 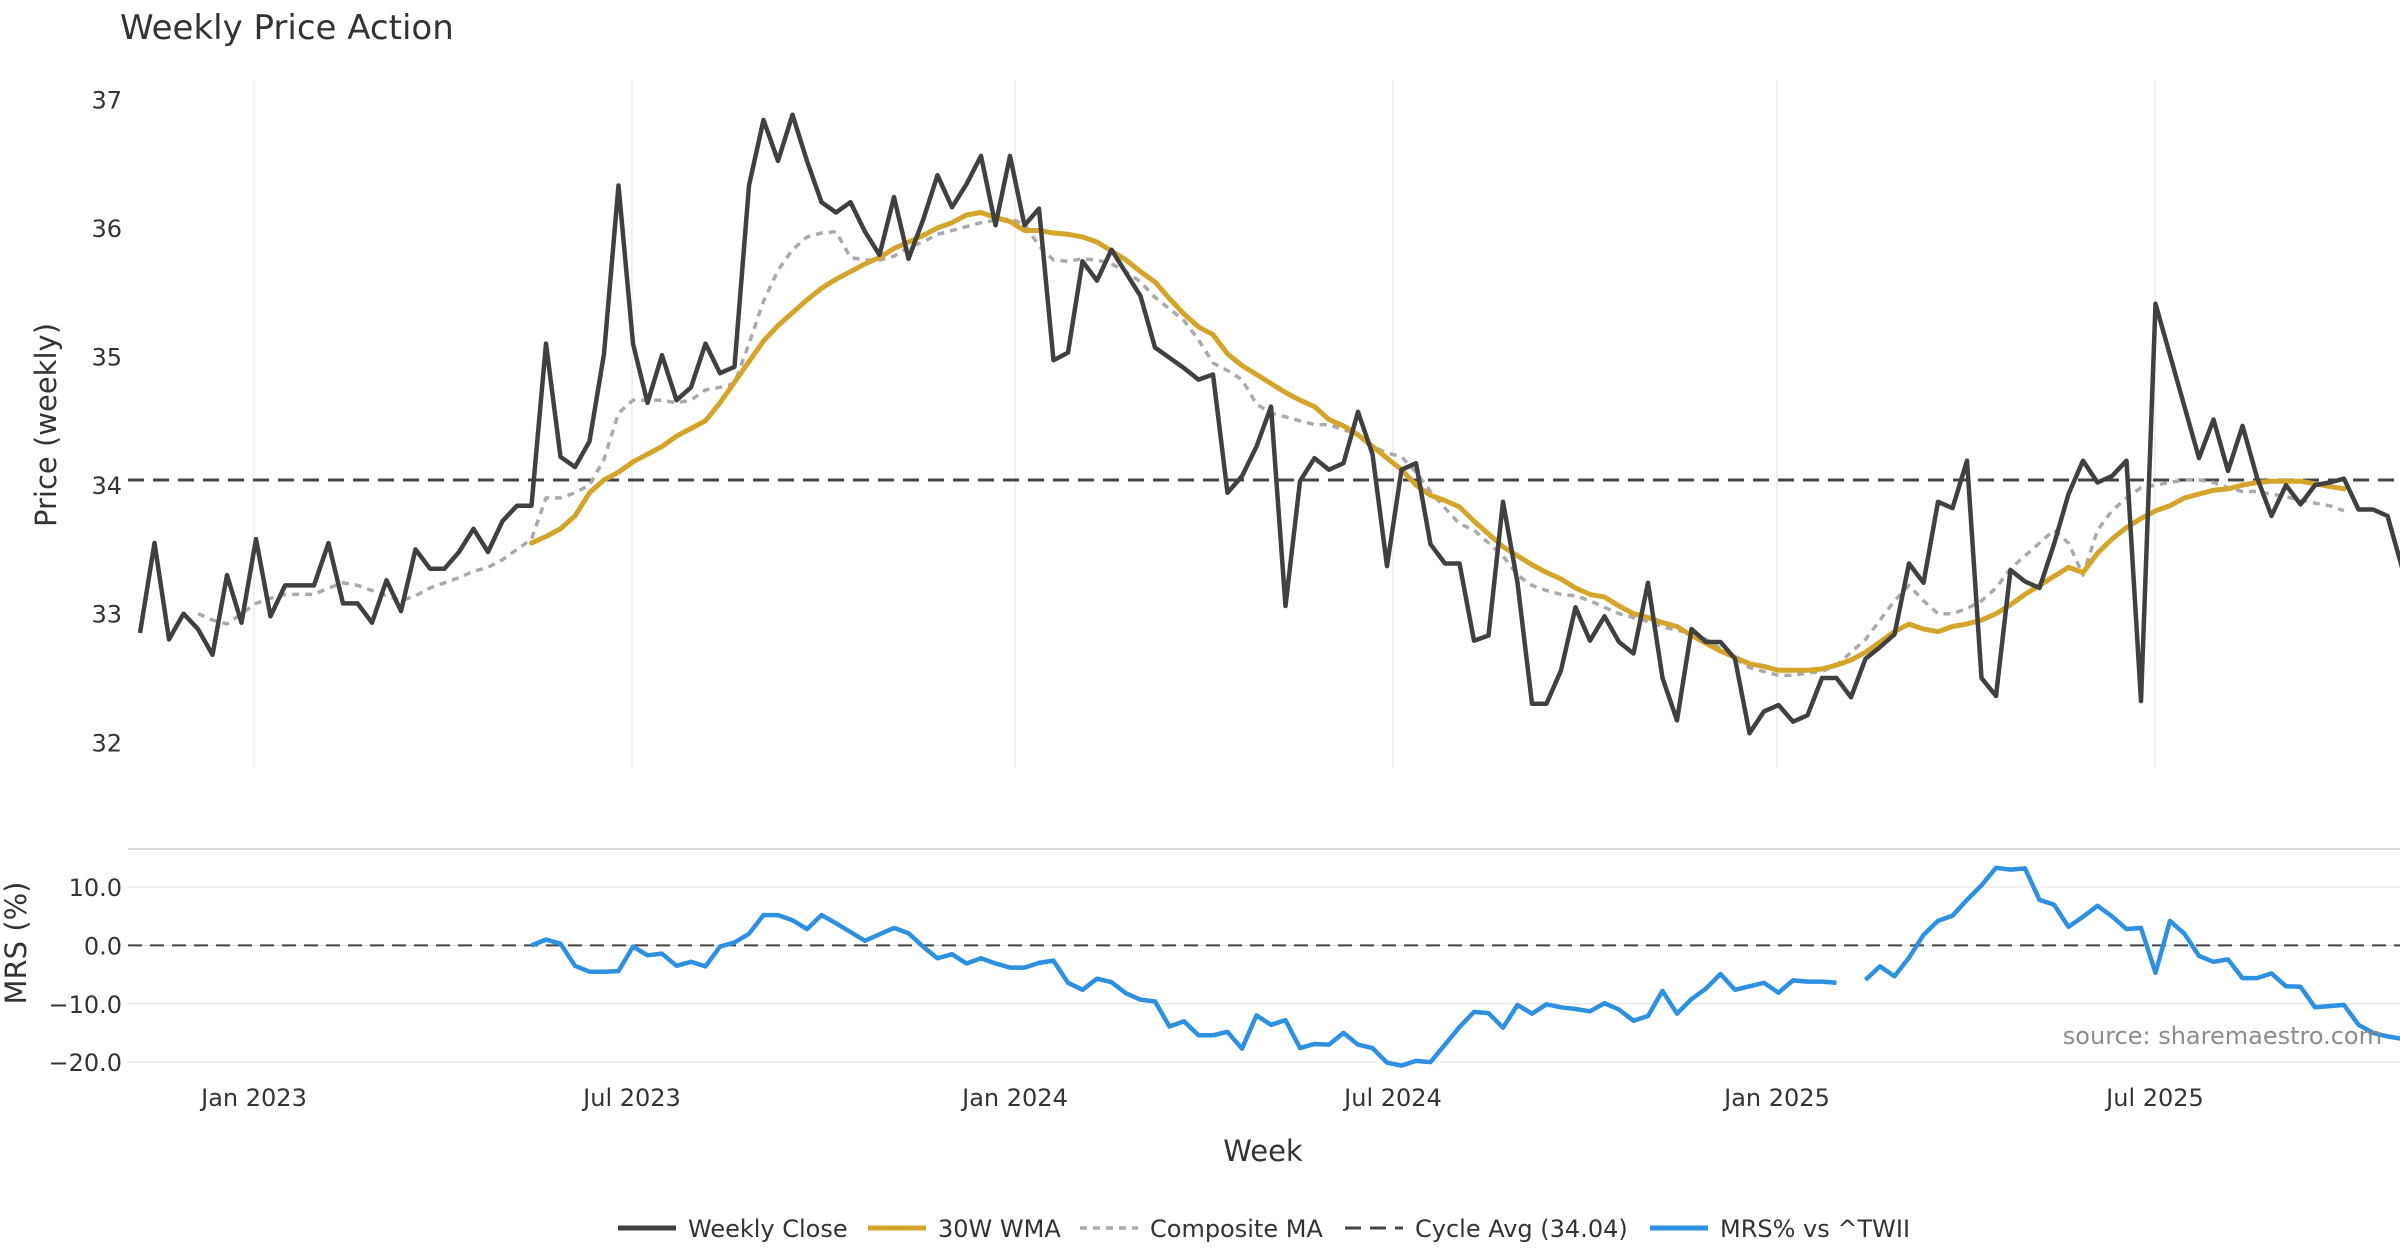 What do you see at coordinates (106, 615) in the screenshot?
I see `price-y-tick-label: 33` at bounding box center [106, 615].